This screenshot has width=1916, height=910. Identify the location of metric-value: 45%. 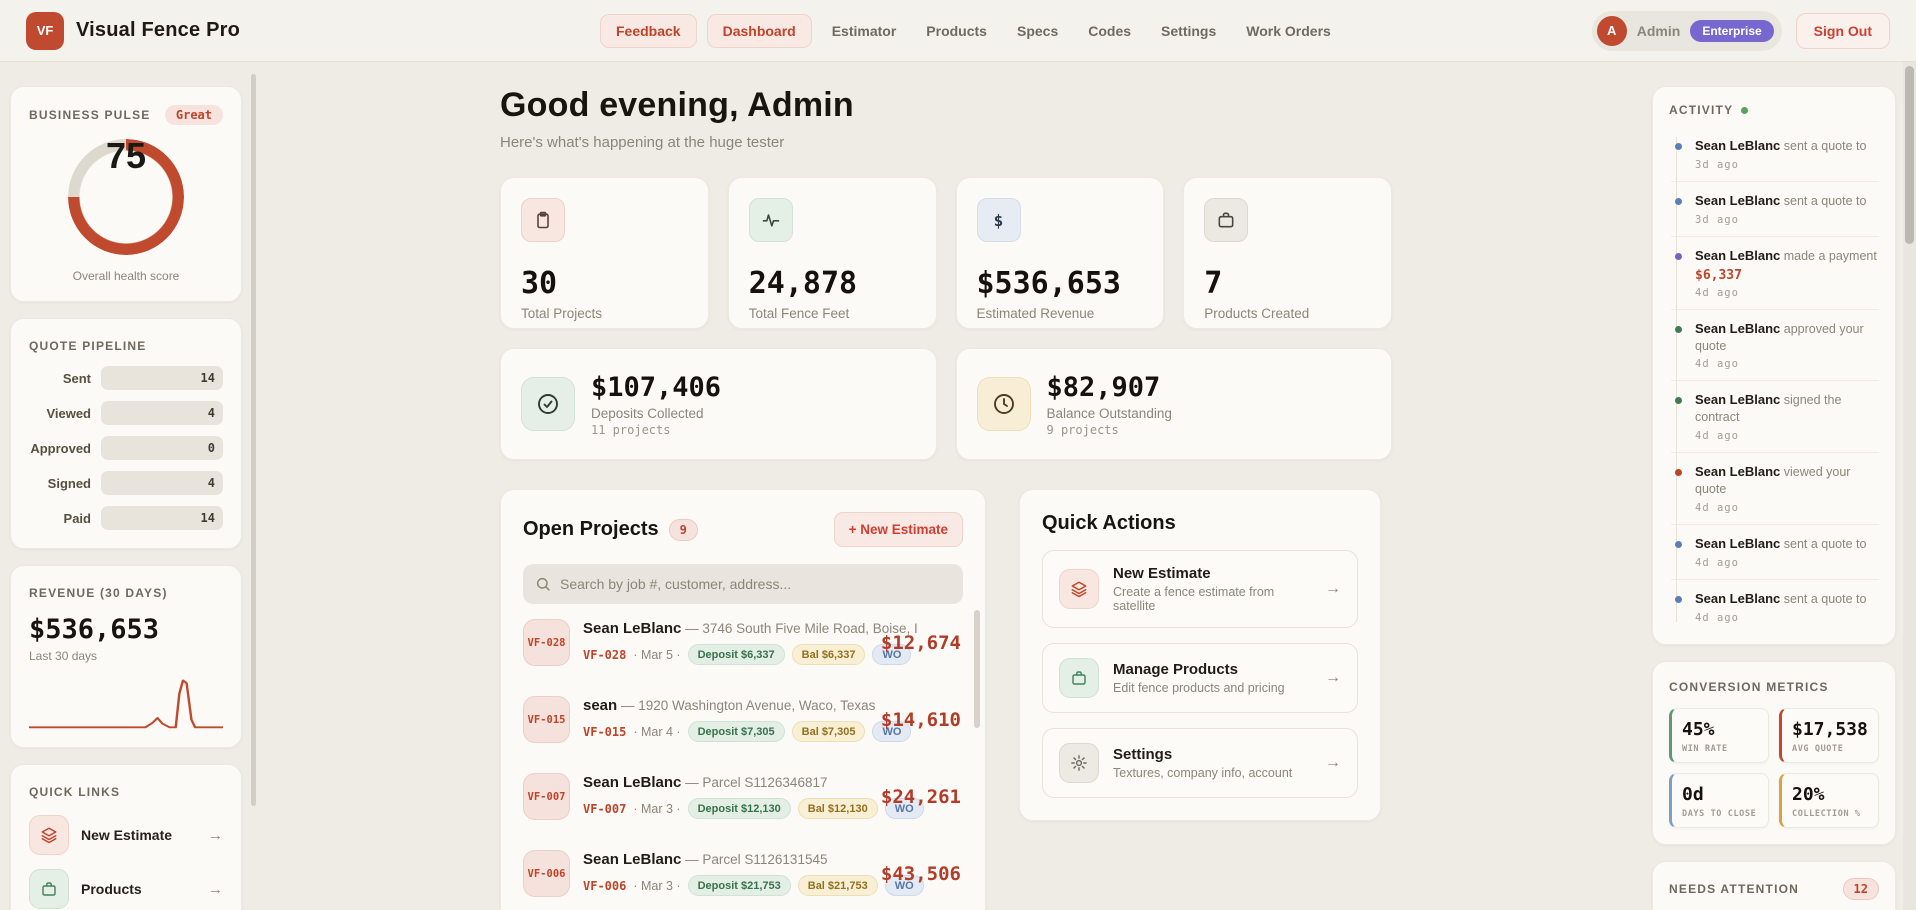
(1698, 729).